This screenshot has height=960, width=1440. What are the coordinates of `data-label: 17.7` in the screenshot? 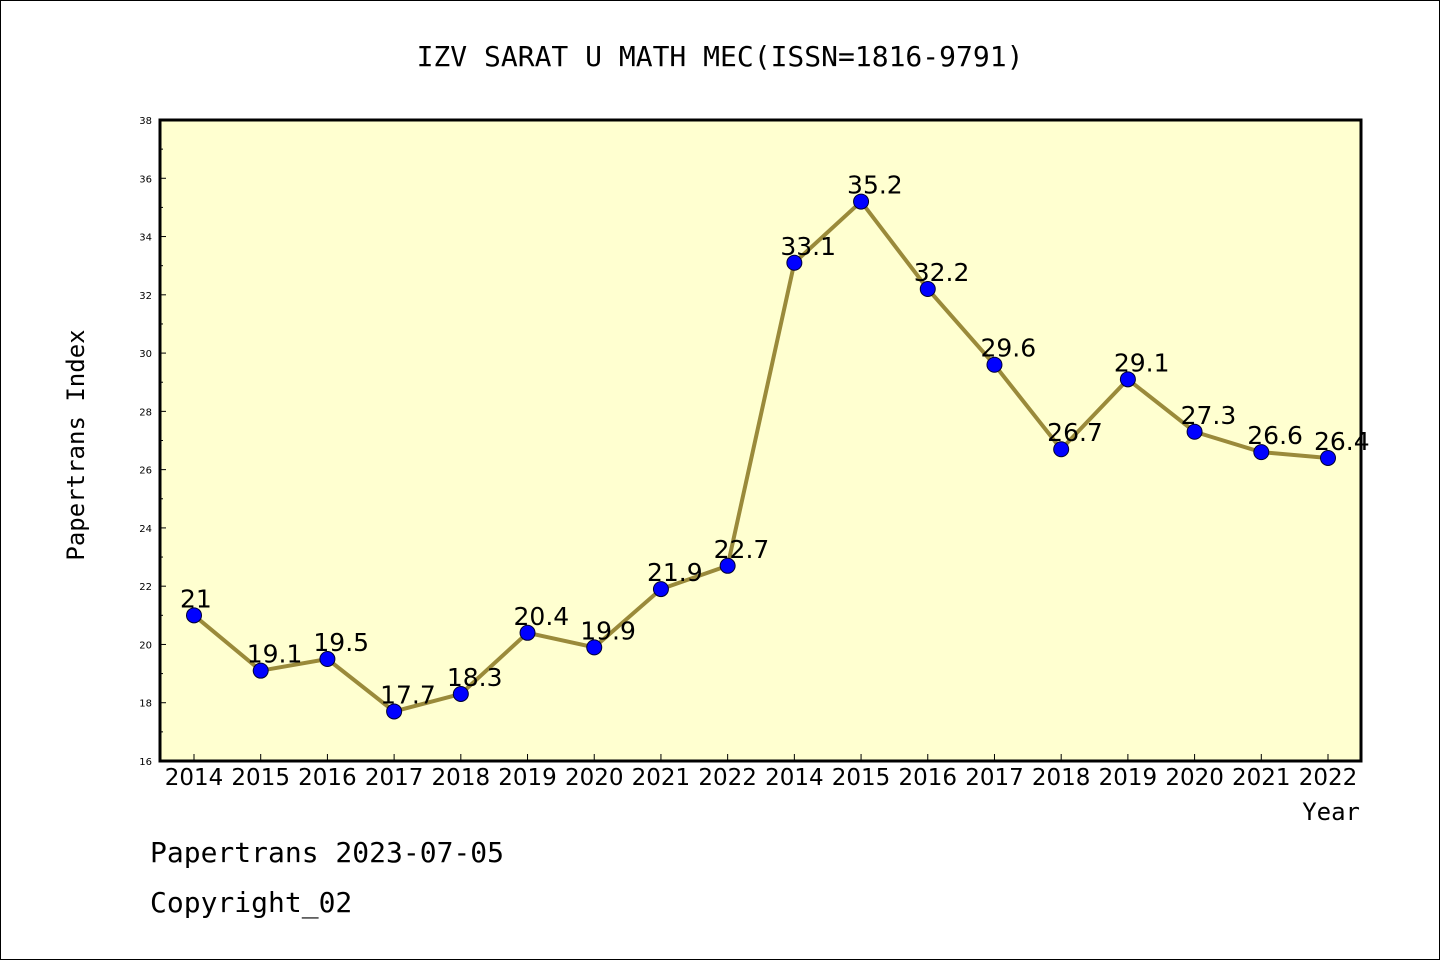 It's located at (408, 694).